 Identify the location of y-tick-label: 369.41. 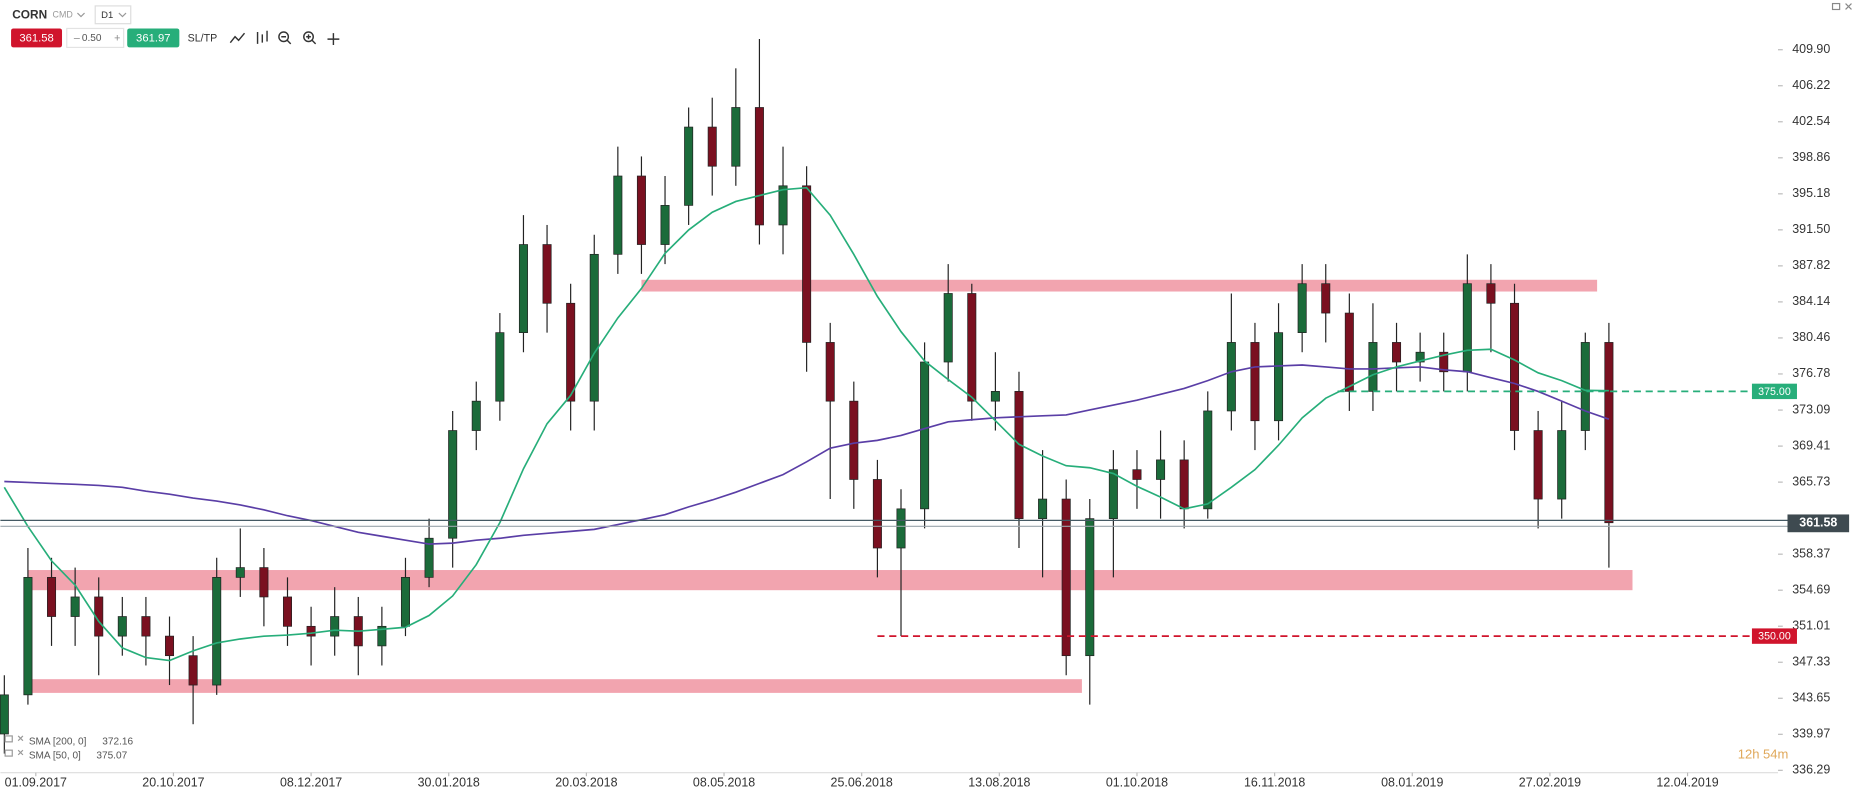
(1811, 445).